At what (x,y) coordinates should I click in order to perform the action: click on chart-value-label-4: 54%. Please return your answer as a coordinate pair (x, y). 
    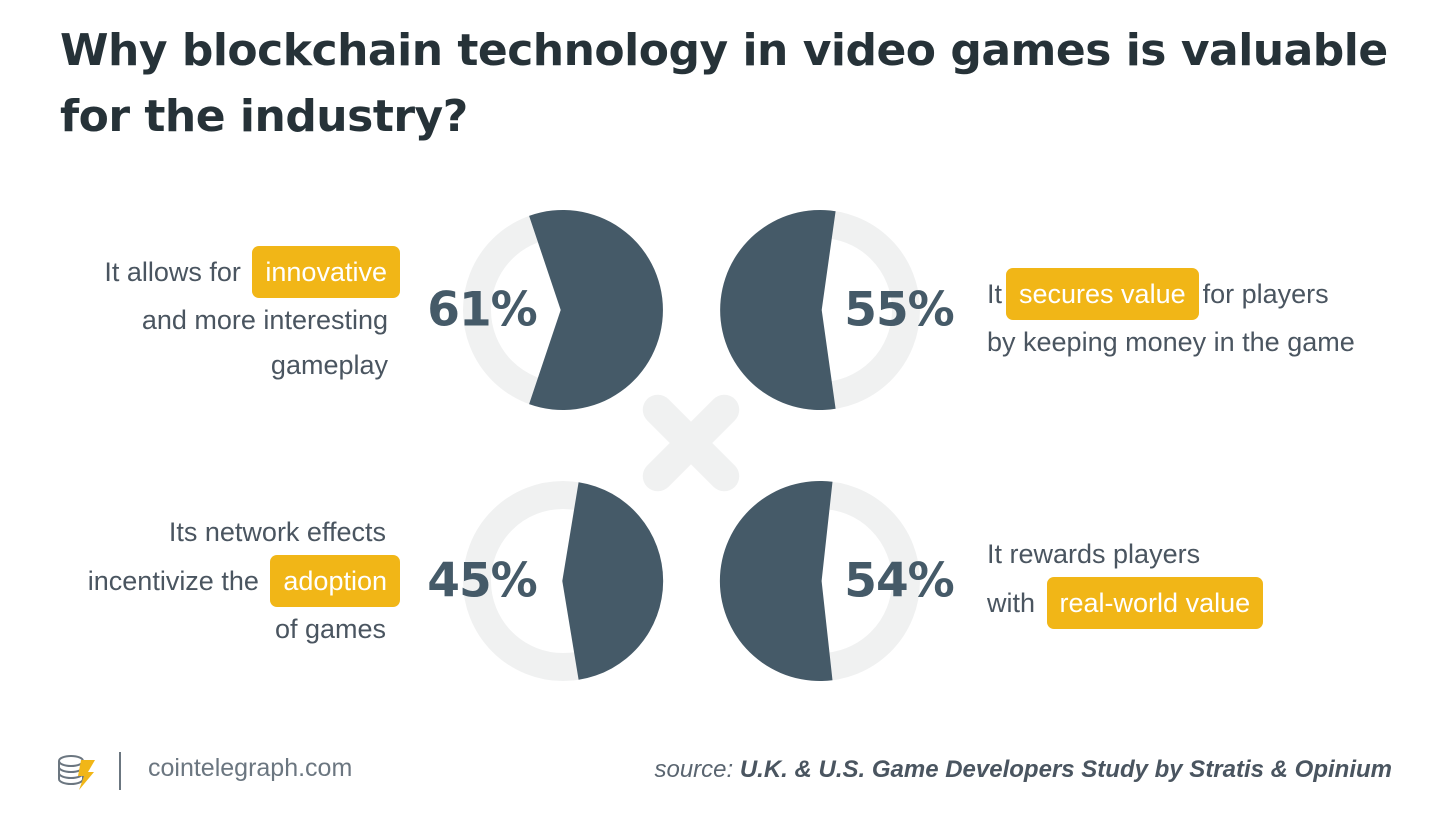
    Looking at the image, I should click on (899, 581).